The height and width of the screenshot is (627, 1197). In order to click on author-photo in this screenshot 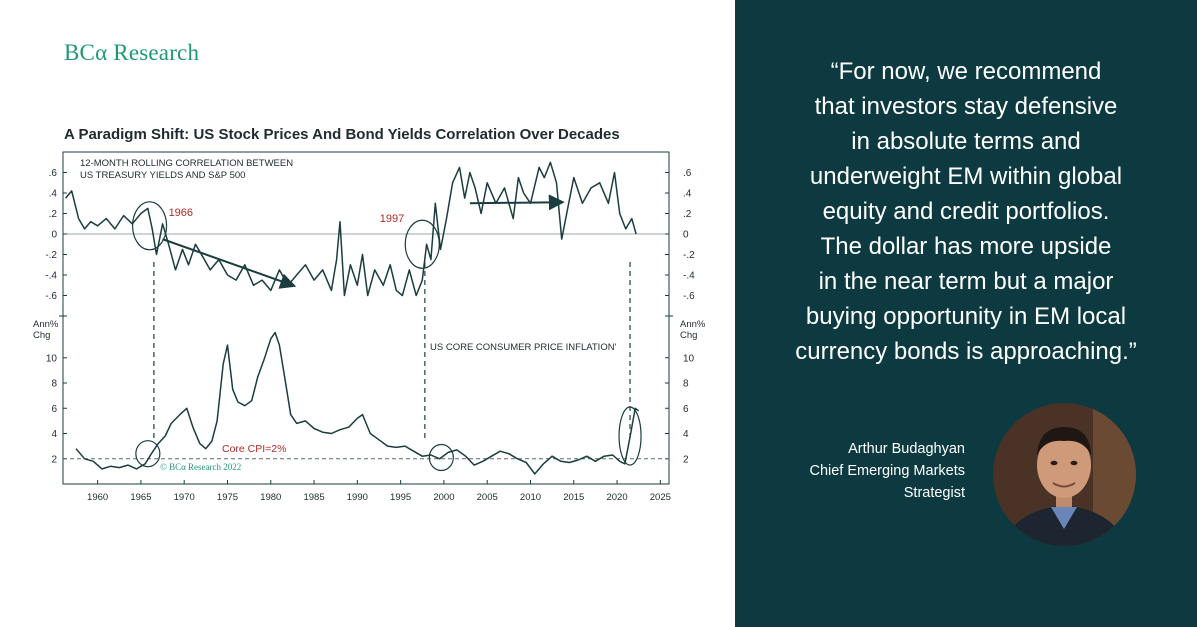, I will do `click(1064, 474)`.